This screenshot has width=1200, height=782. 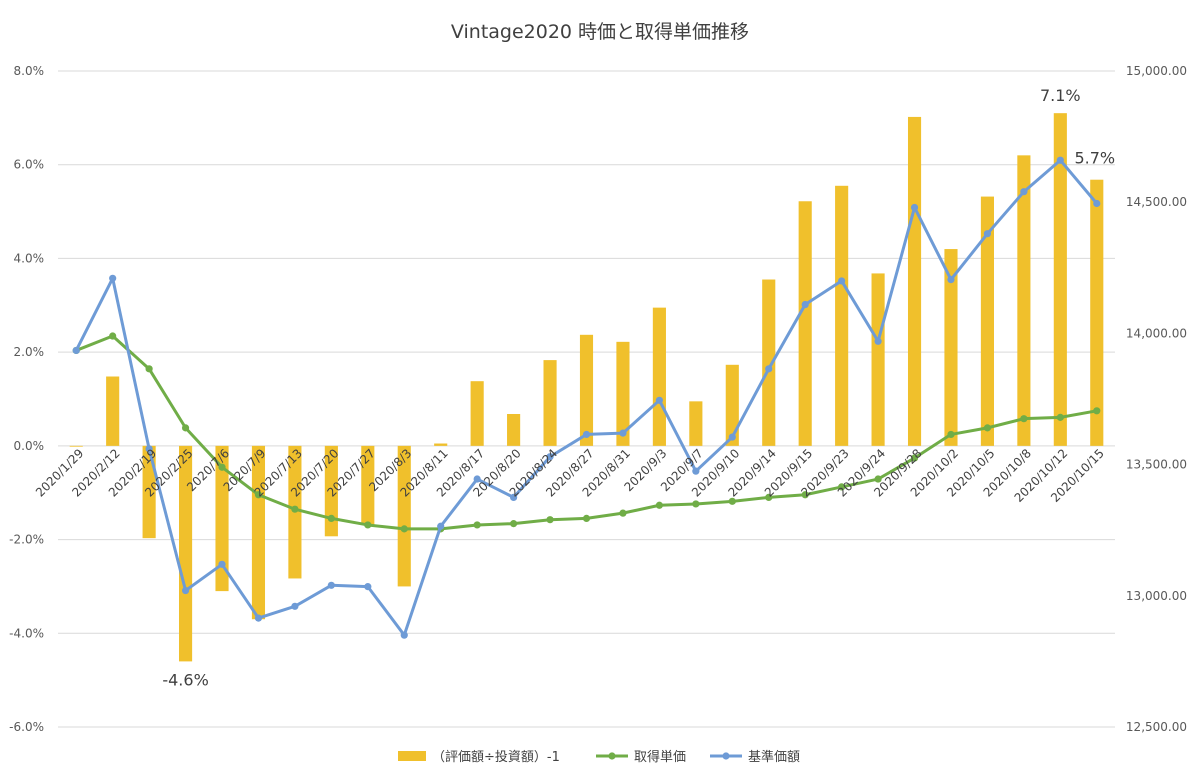 What do you see at coordinates (599, 757) in the screenshot?
I see `legend: （評価額÷投資額）-1 取得単価 基準価額` at bounding box center [599, 757].